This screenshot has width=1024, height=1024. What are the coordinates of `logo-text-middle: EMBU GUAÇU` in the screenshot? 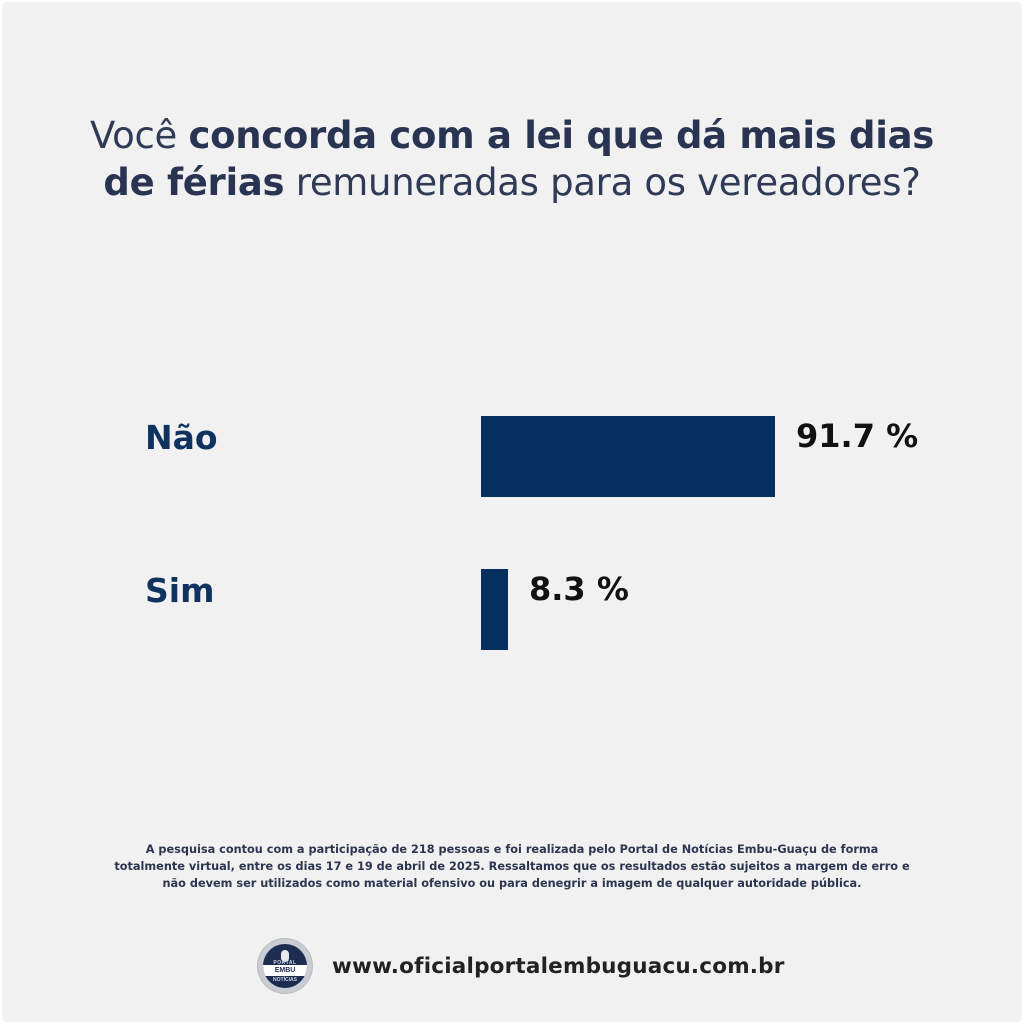 It's located at (285, 975).